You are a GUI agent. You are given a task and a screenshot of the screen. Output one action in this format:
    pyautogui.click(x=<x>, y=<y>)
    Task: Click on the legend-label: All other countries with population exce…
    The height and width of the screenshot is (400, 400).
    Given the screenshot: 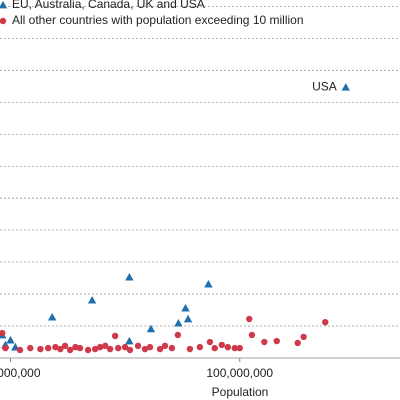 What is the action you would take?
    pyautogui.click(x=158, y=20)
    